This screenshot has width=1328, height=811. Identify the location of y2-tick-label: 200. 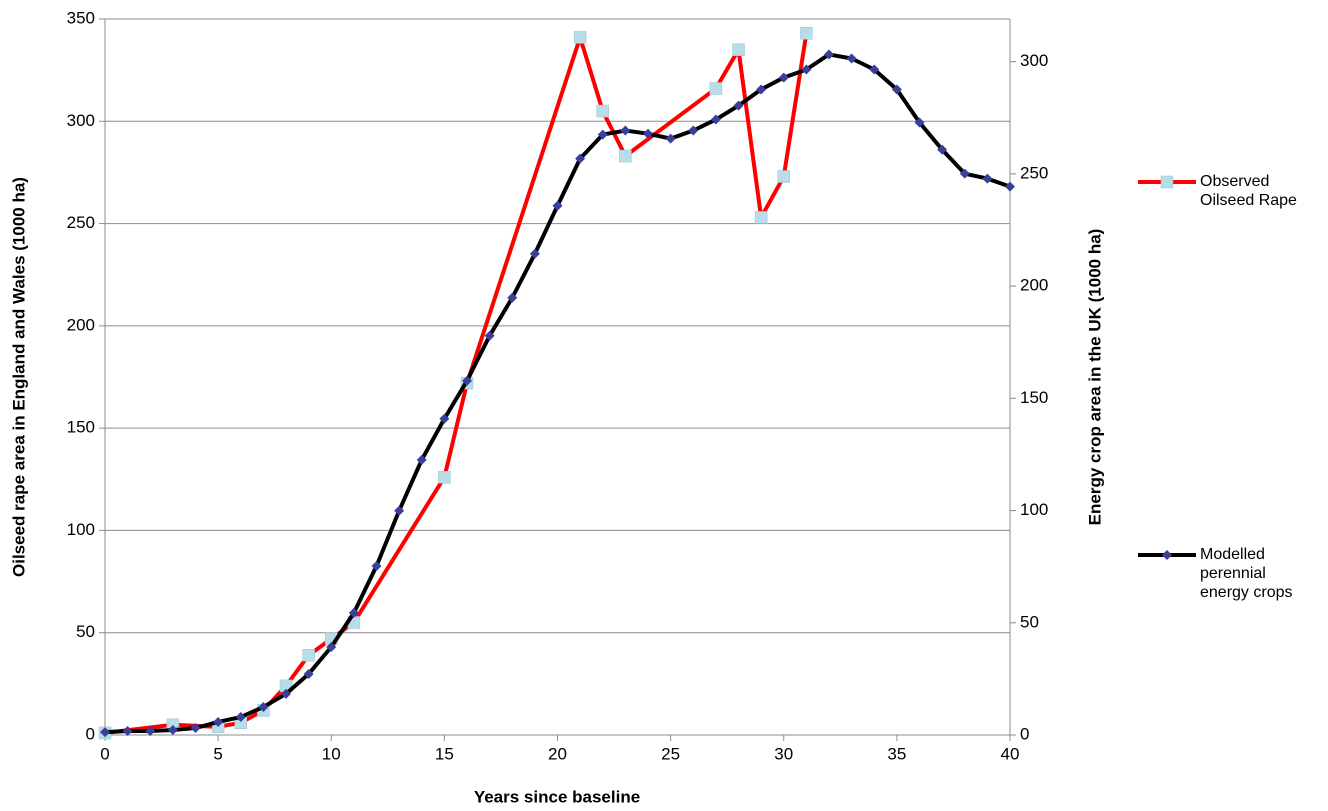
(1034, 285).